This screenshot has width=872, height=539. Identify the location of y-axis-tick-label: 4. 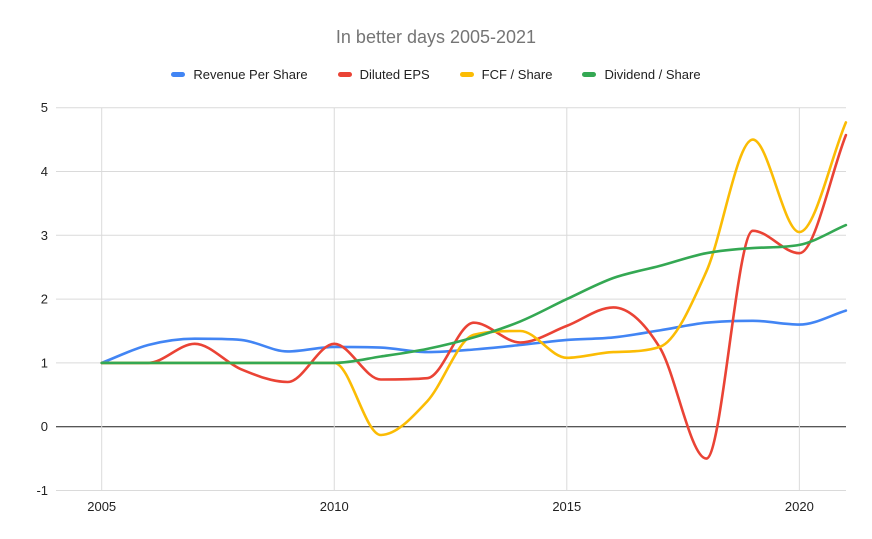
(44, 171).